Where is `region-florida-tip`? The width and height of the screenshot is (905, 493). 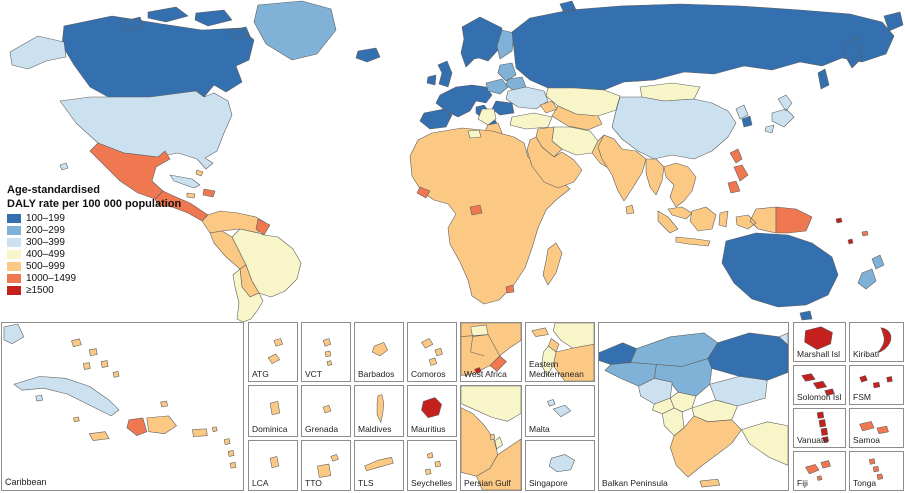
region-florida-tip is located at coordinates (14, 334).